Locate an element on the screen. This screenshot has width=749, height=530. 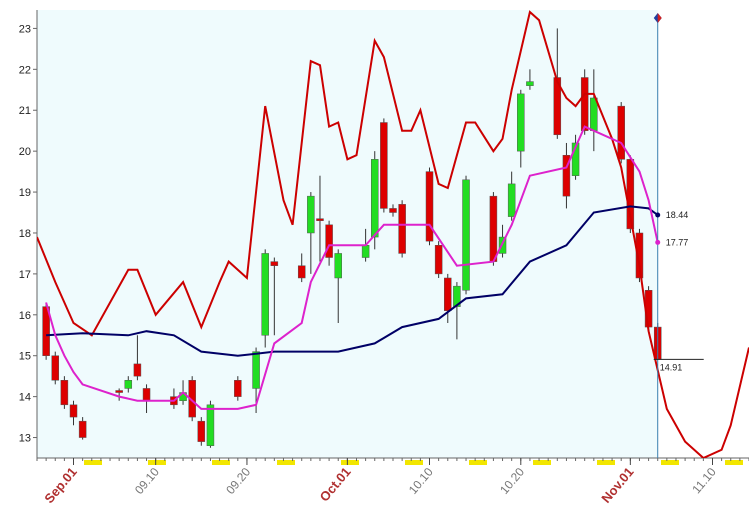
x-tick-label: Sep.01 is located at coordinates (60, 485).